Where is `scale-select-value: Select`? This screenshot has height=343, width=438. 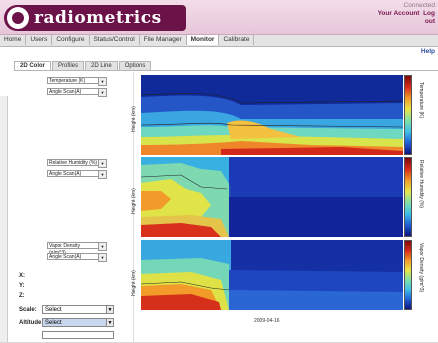
scale-select-value: Select is located at coordinates (53, 310).